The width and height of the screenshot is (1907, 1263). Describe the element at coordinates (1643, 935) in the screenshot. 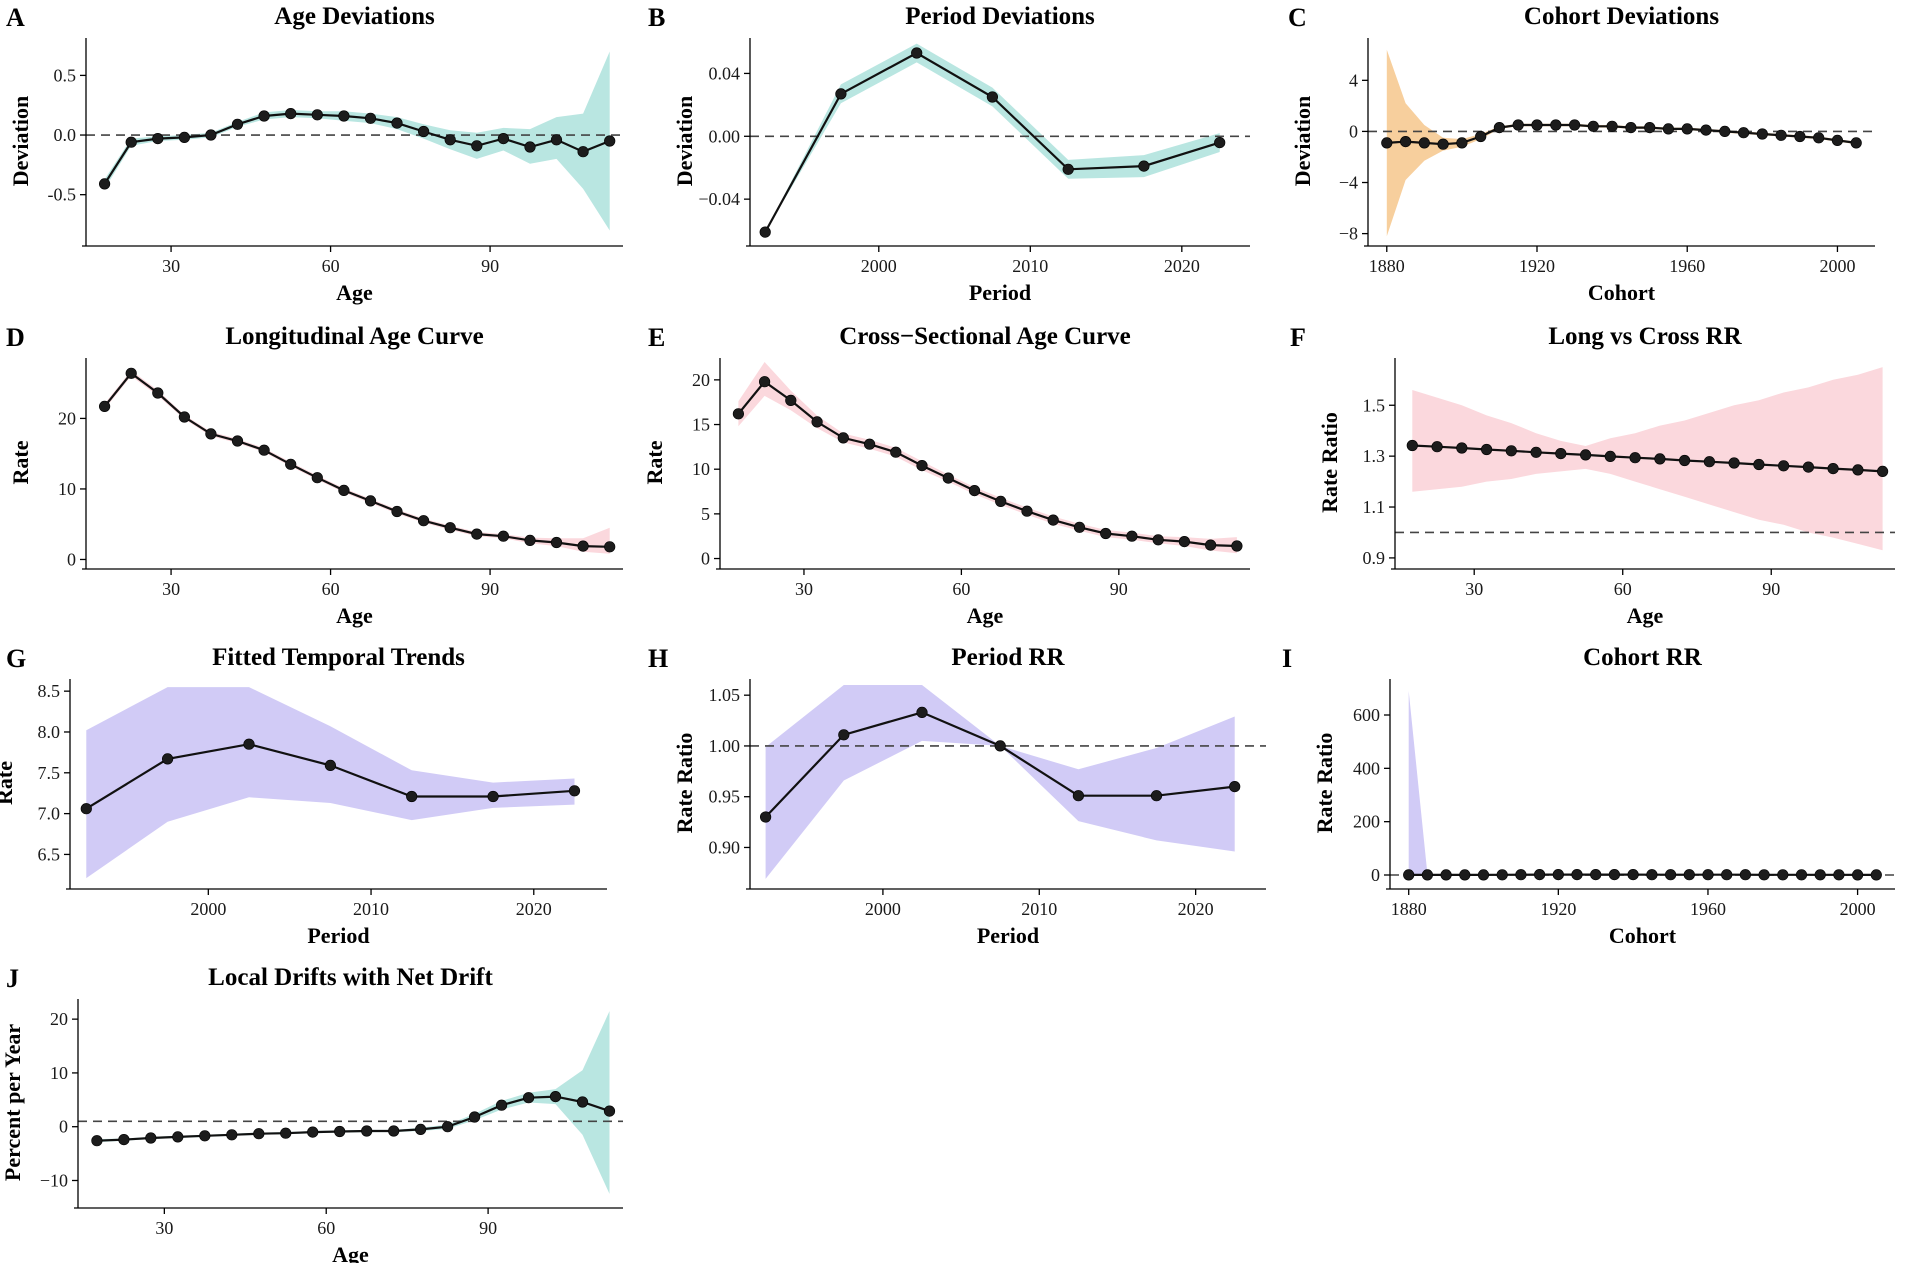

I see `x-axis-label: Cohort` at that location.